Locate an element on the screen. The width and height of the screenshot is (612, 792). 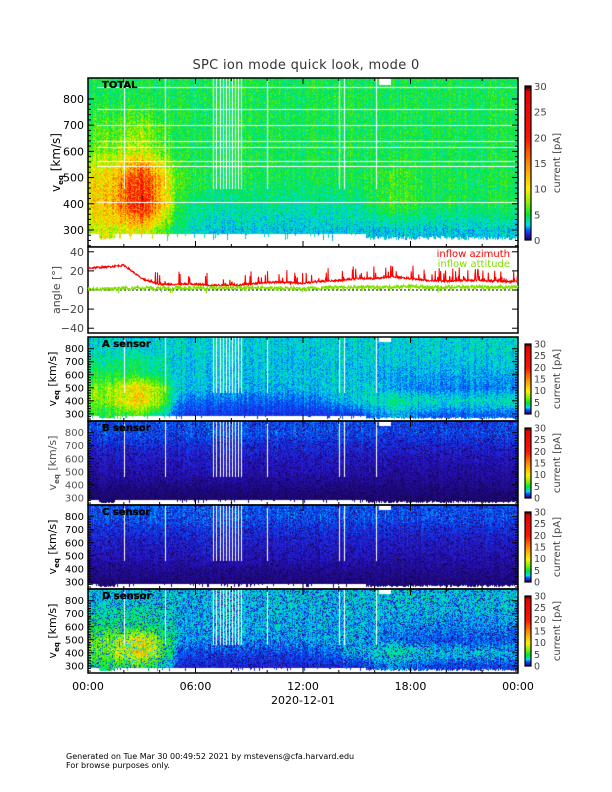
series-line-inflow-azimuth is located at coordinates (303, 275).